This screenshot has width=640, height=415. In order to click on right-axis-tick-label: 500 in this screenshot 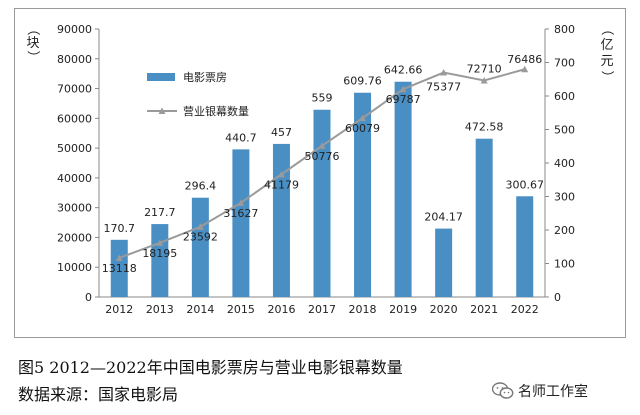, I will do `click(564, 130)`.